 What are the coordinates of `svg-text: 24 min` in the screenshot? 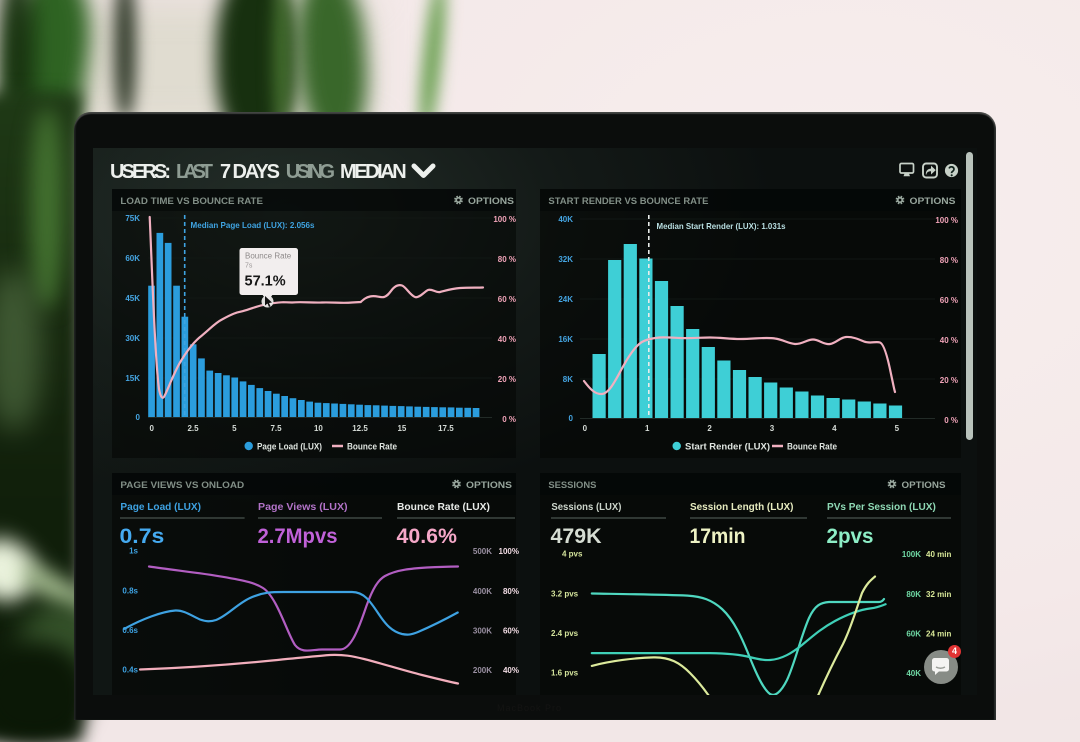 It's located at (938, 634).